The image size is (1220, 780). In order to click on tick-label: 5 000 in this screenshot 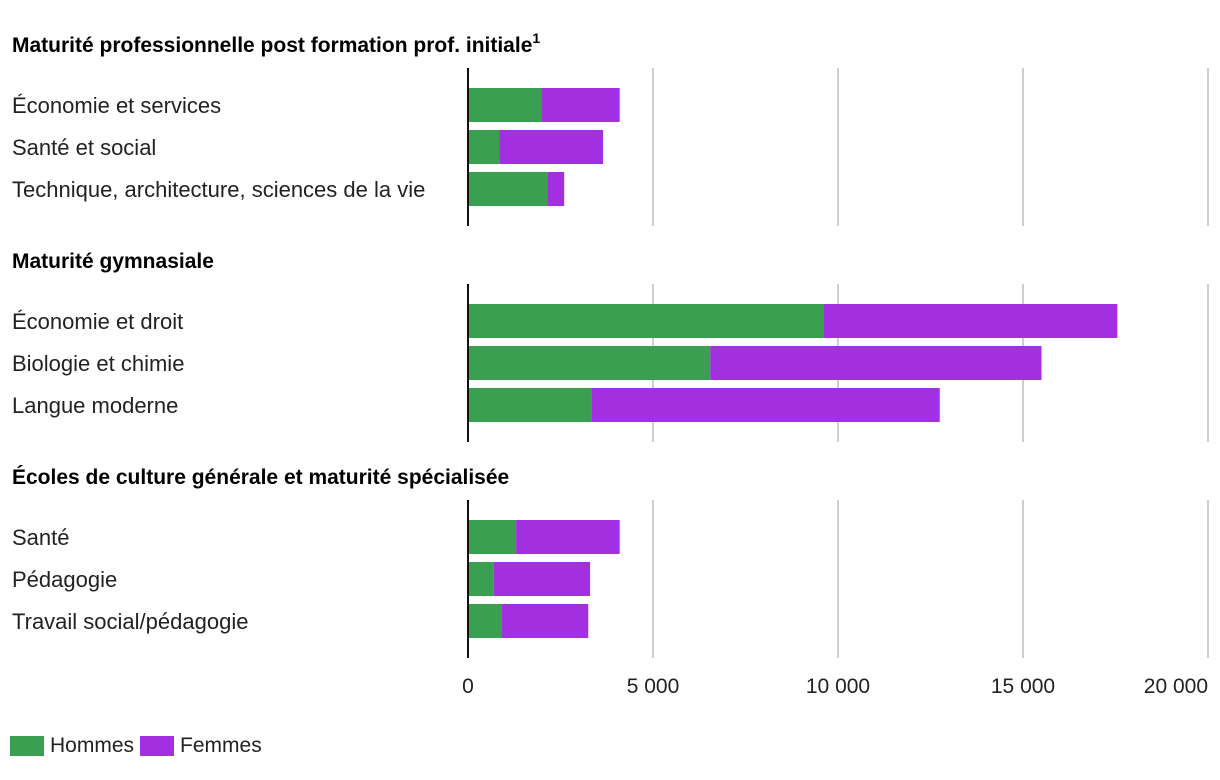, I will do `click(653, 686)`.